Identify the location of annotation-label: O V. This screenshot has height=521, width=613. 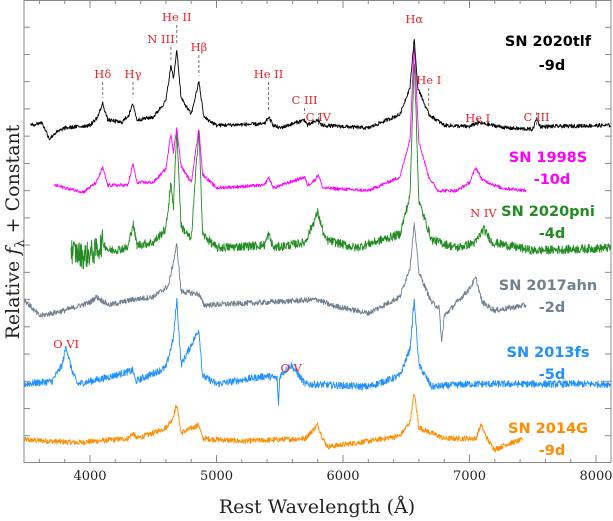
(291, 368).